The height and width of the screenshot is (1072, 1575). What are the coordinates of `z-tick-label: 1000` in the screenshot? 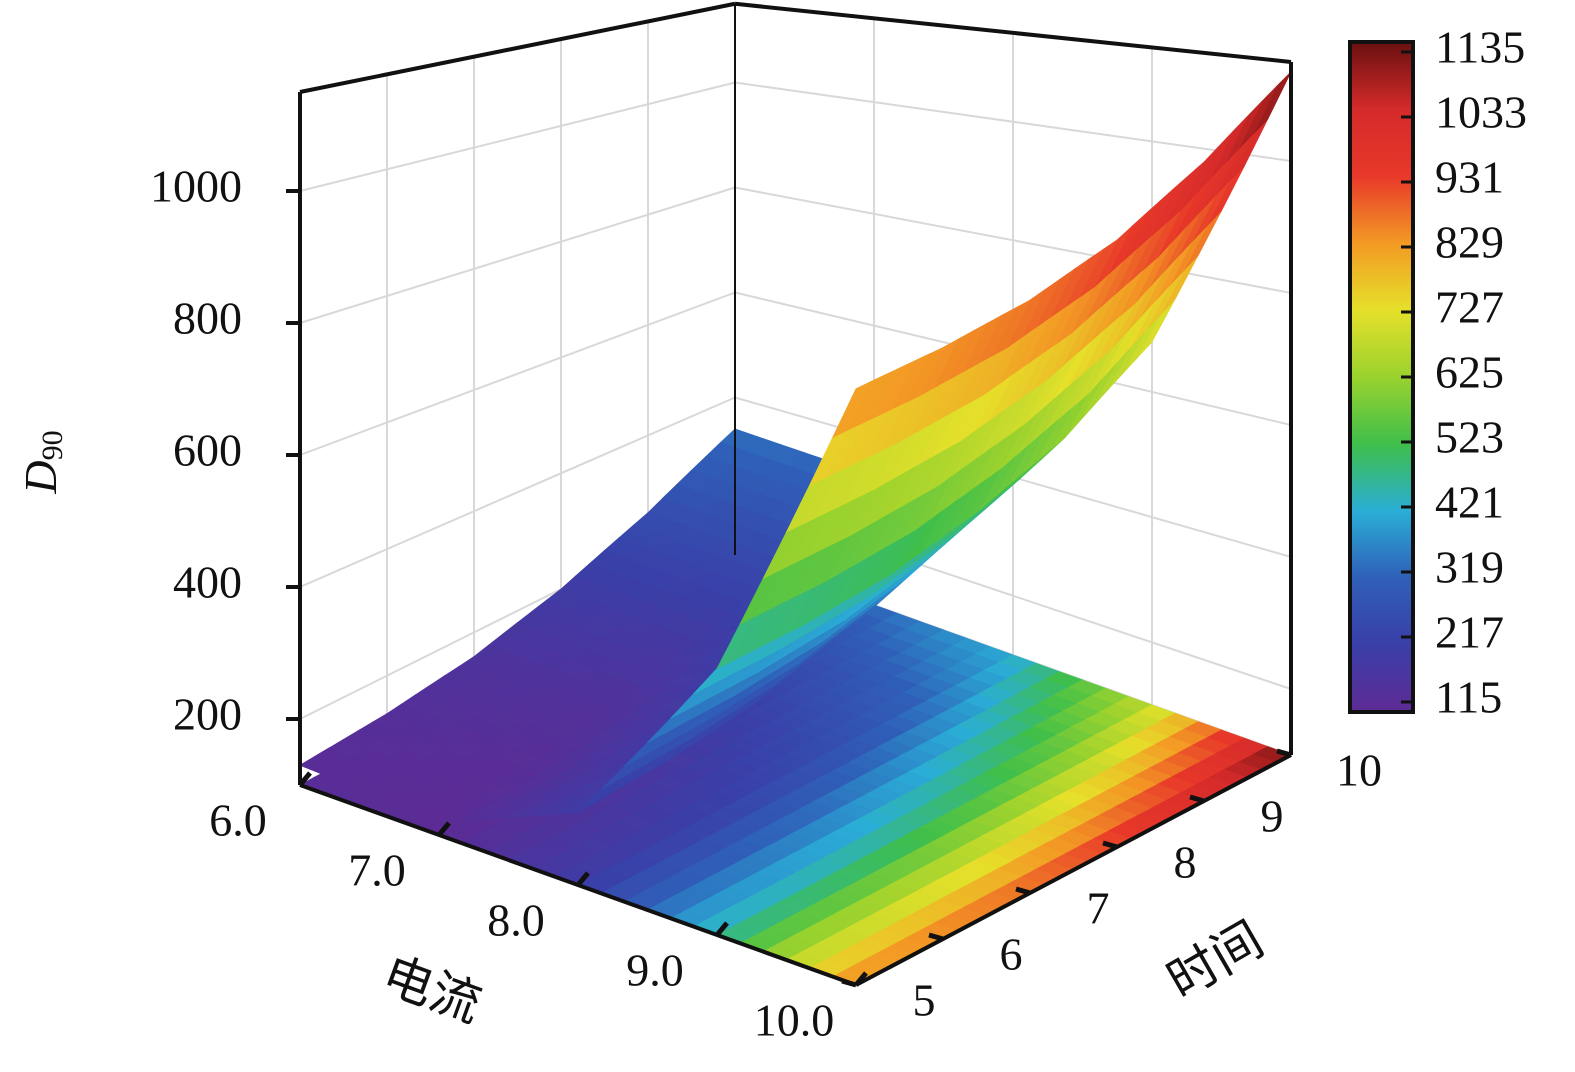 It's located at (196, 186).